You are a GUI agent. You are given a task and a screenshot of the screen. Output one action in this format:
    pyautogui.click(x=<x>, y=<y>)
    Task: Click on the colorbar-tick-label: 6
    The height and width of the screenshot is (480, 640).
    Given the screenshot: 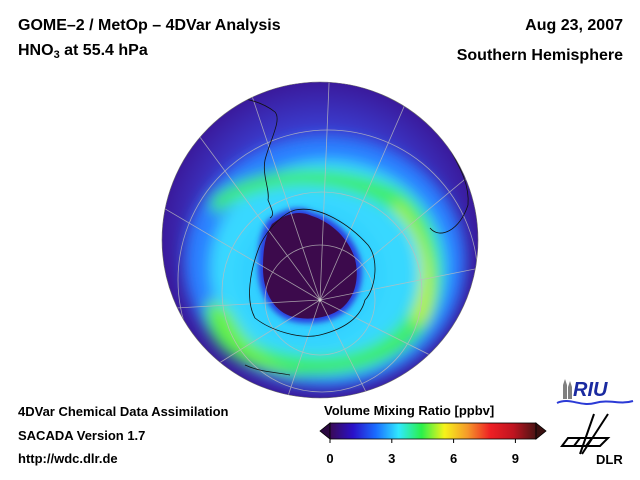 What is the action you would take?
    pyautogui.click(x=453, y=458)
    